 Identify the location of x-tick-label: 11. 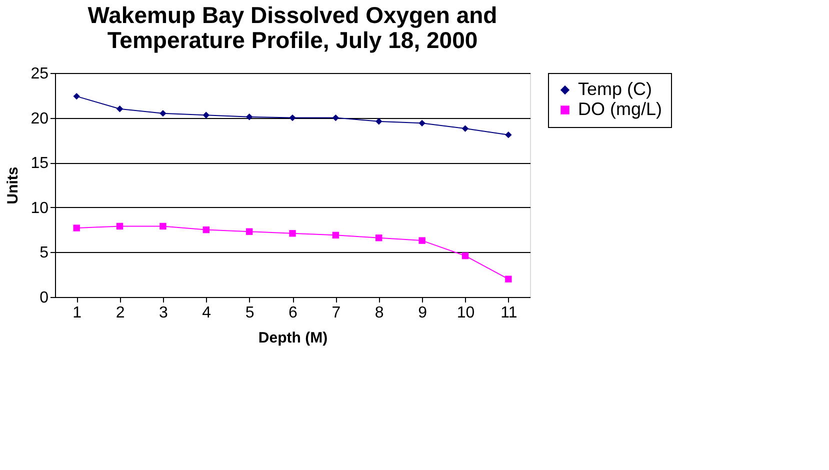
(509, 313).